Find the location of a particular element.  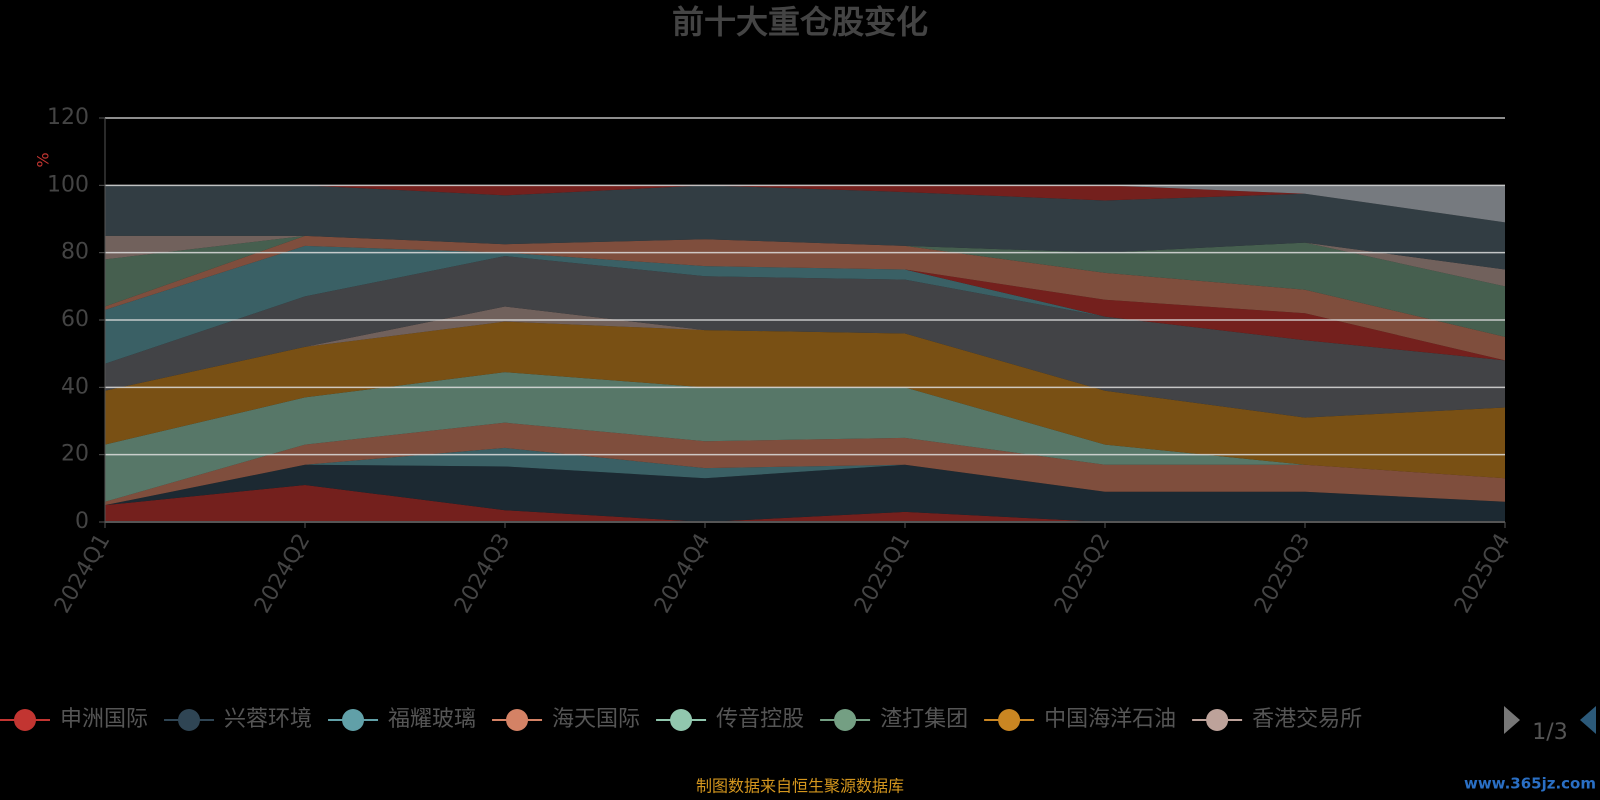

y-tick-label: 120 is located at coordinates (68, 117).